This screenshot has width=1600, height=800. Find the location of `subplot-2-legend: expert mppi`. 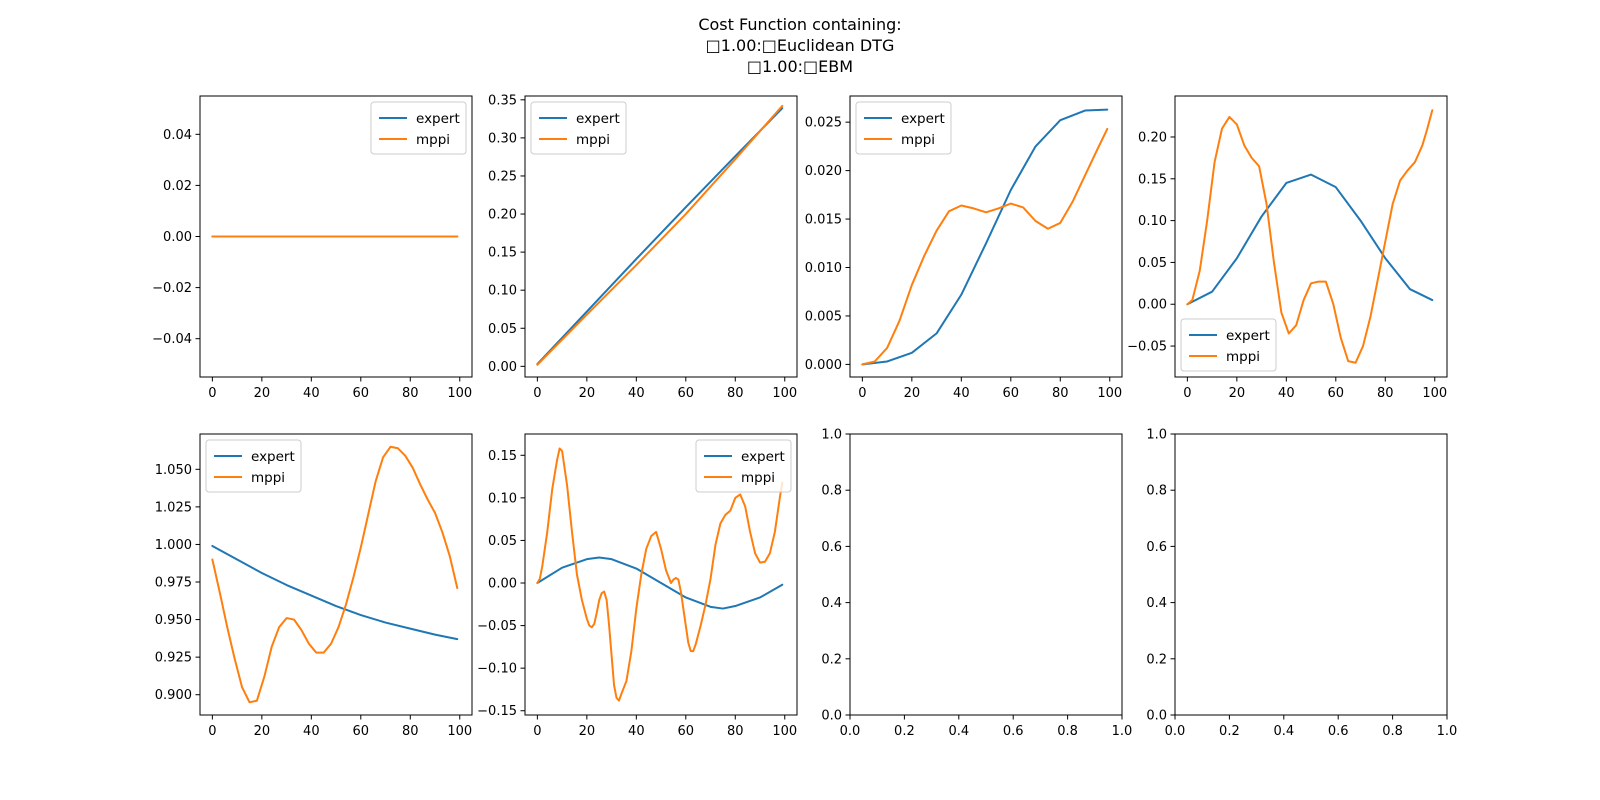

subplot-2-legend: expert mppi is located at coordinates (578, 128).